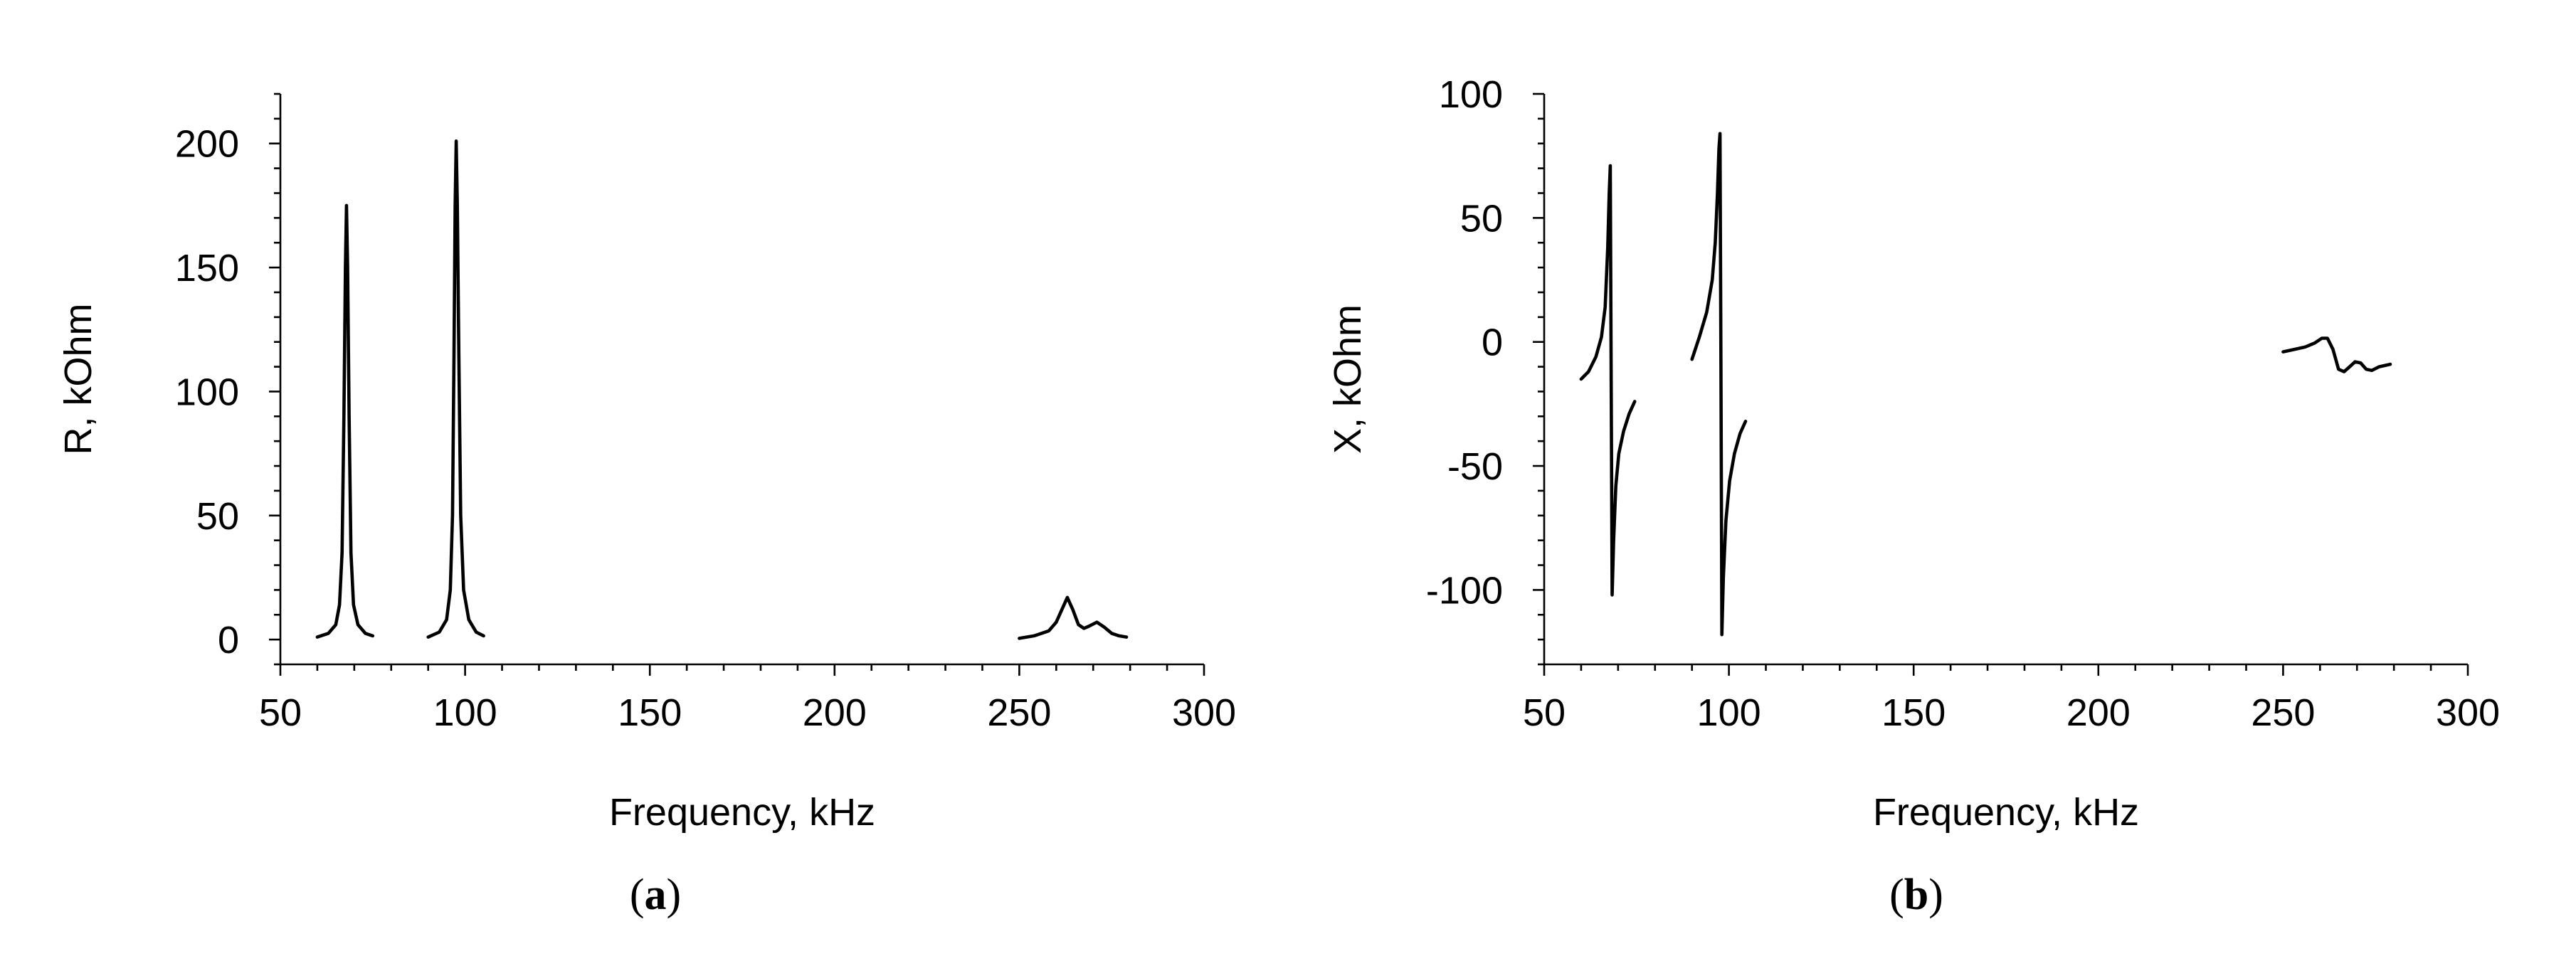 This screenshot has height=956, width=2576. Describe the element at coordinates (207, 268) in the screenshot. I see `y-tick-label: 150` at that location.